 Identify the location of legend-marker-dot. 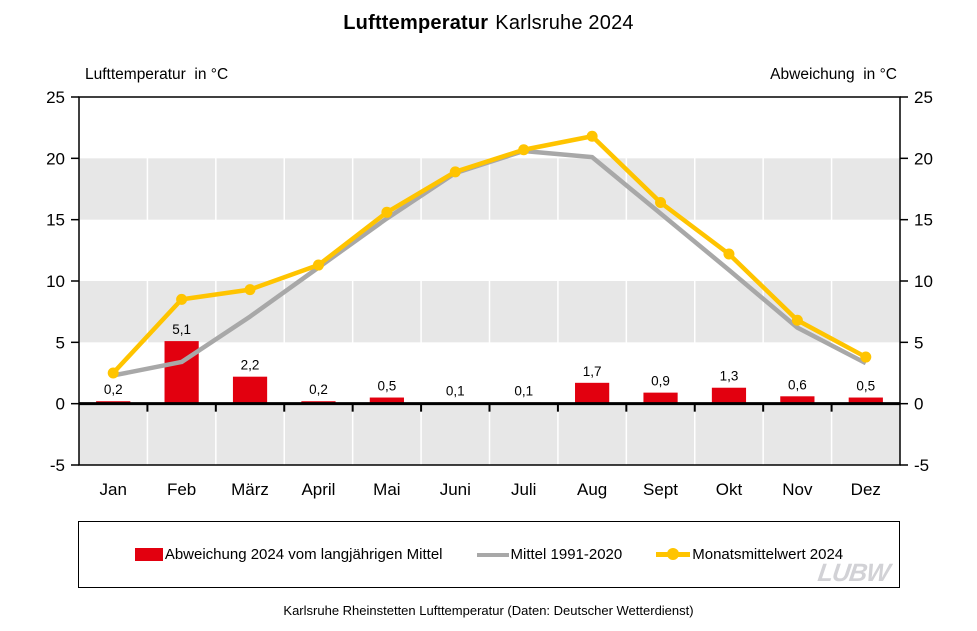
(673, 554).